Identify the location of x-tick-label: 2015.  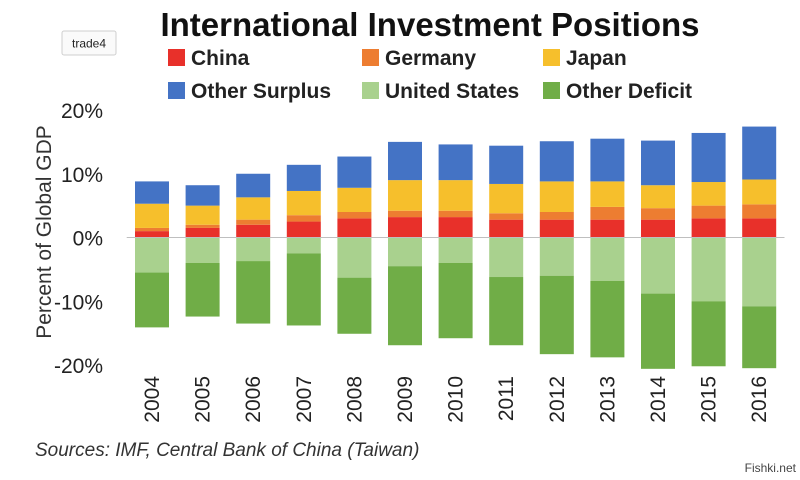
(709, 399).